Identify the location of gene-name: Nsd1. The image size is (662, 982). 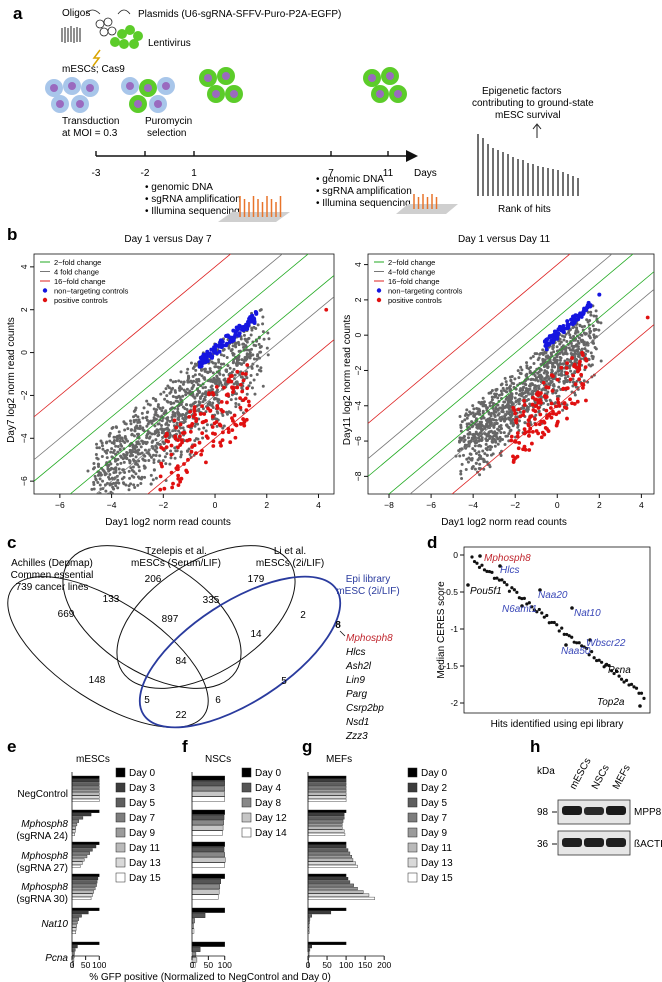
(357, 722).